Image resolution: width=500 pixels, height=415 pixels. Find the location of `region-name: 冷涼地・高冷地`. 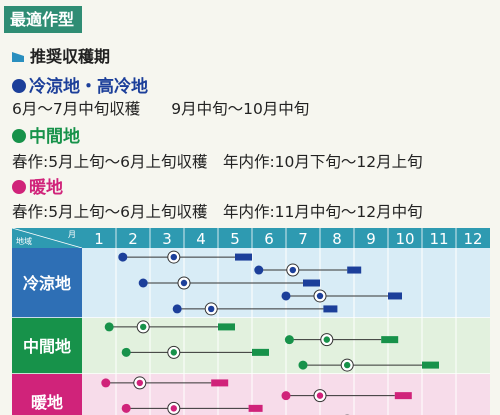

region-name: 冷涼地・高冷地 is located at coordinates (88, 87).